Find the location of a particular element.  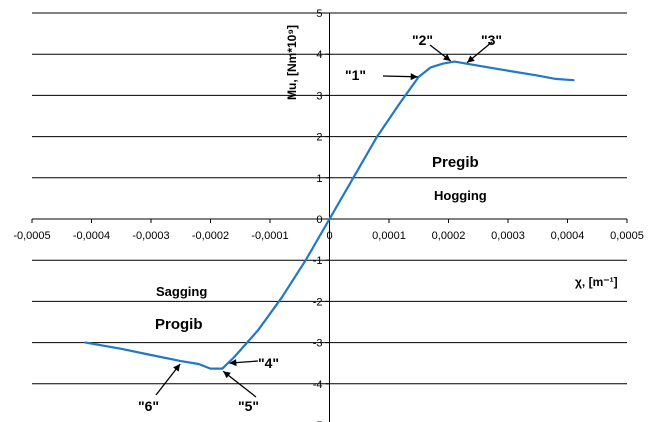

y-tick-label: 4 is located at coordinates (319, 55).